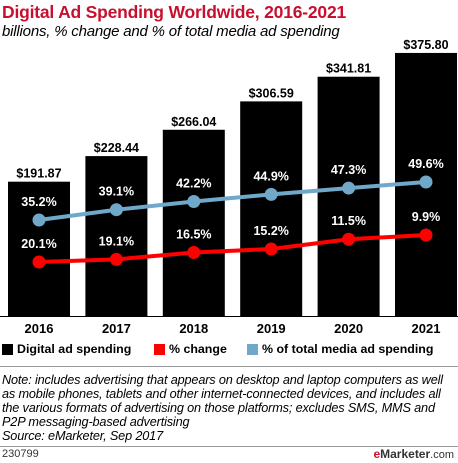 Image resolution: width=458 pixels, height=463 pixels. I want to click on x-tick-label-2017: 2017, so click(116, 328).